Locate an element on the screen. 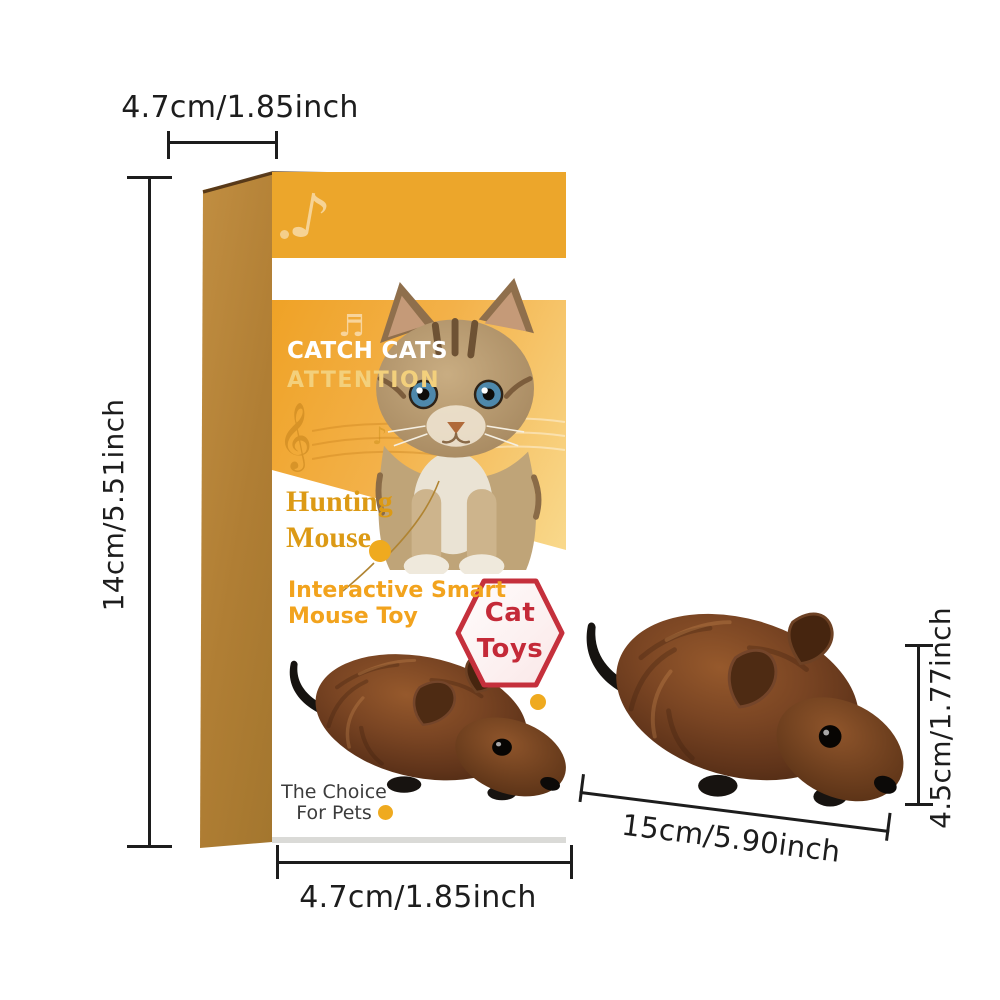 This screenshot has width=1000, height=1000. tagline: The Choice For Pets is located at coordinates (334, 803).